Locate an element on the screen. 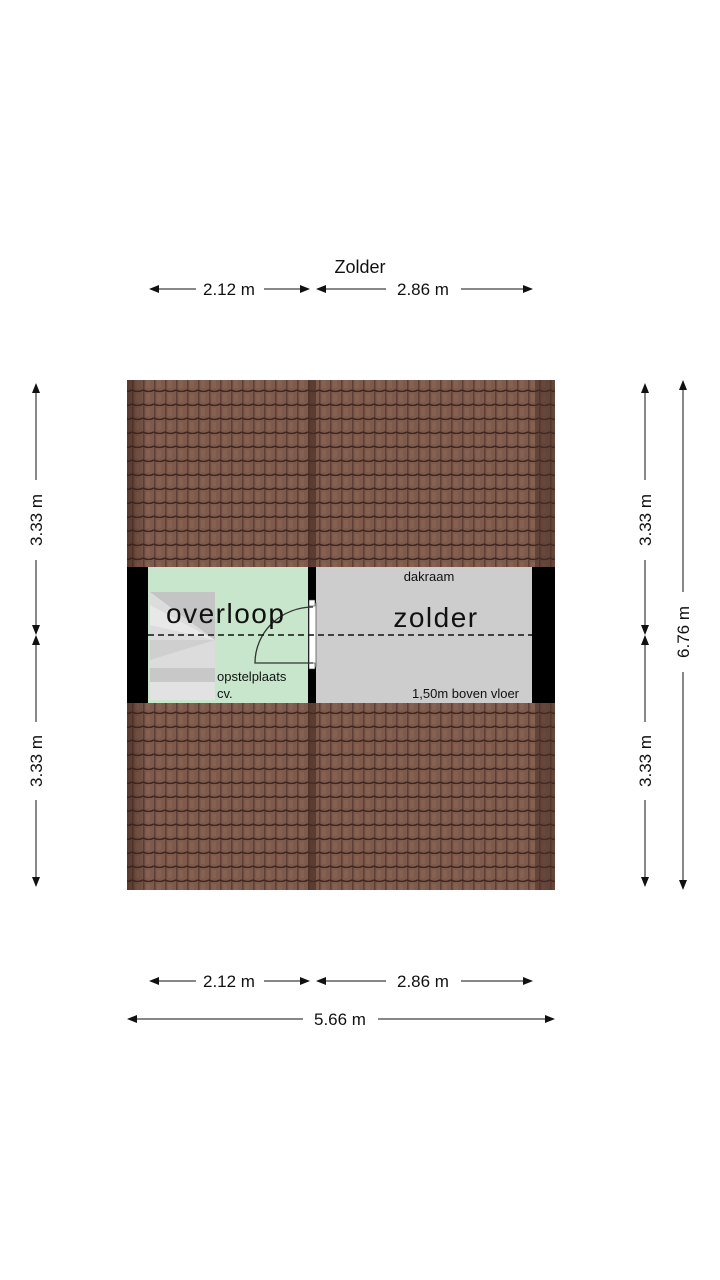 The width and height of the screenshot is (720, 1280). roof-top is located at coordinates (341, 473).